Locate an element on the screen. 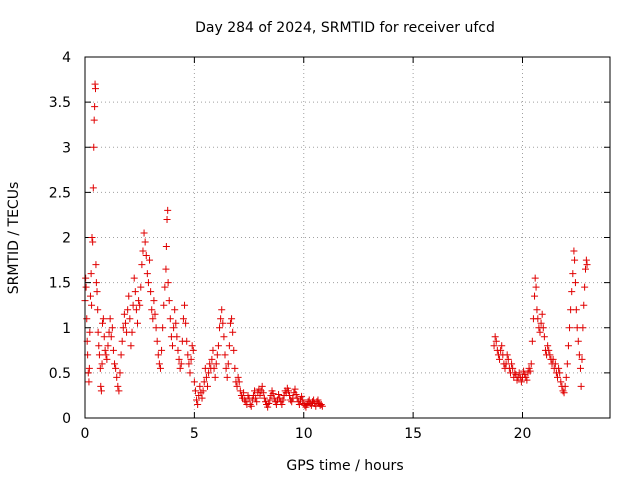 The width and height of the screenshot is (640, 480). y-tick-label: 2 is located at coordinates (66, 239).